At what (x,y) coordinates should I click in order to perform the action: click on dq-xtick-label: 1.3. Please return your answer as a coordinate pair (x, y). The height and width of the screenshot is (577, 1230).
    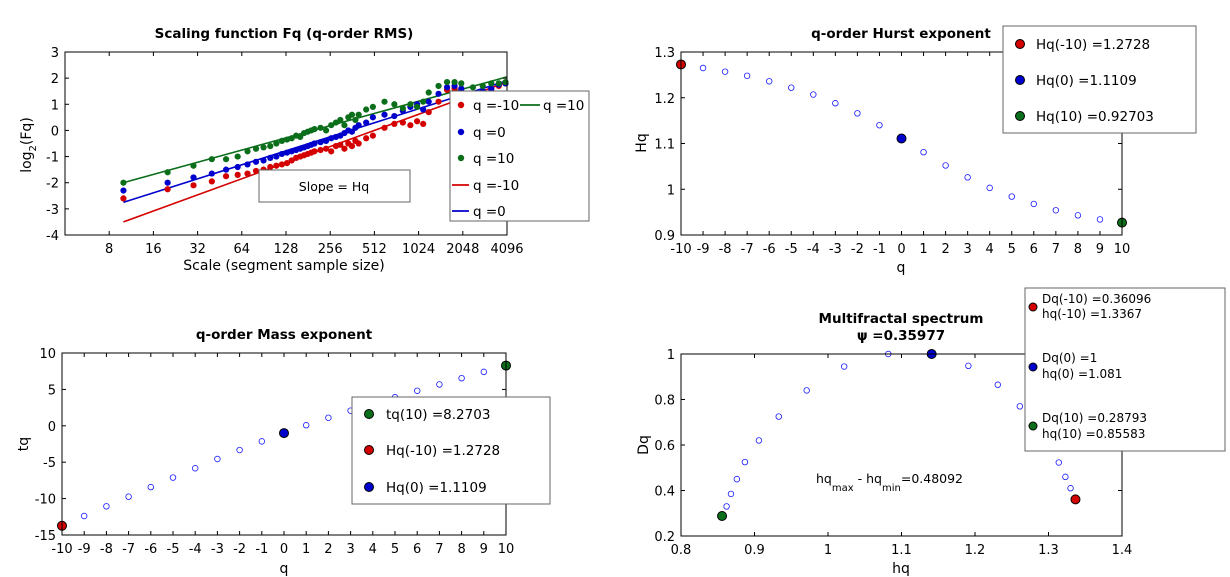
    Looking at the image, I should click on (1048, 550).